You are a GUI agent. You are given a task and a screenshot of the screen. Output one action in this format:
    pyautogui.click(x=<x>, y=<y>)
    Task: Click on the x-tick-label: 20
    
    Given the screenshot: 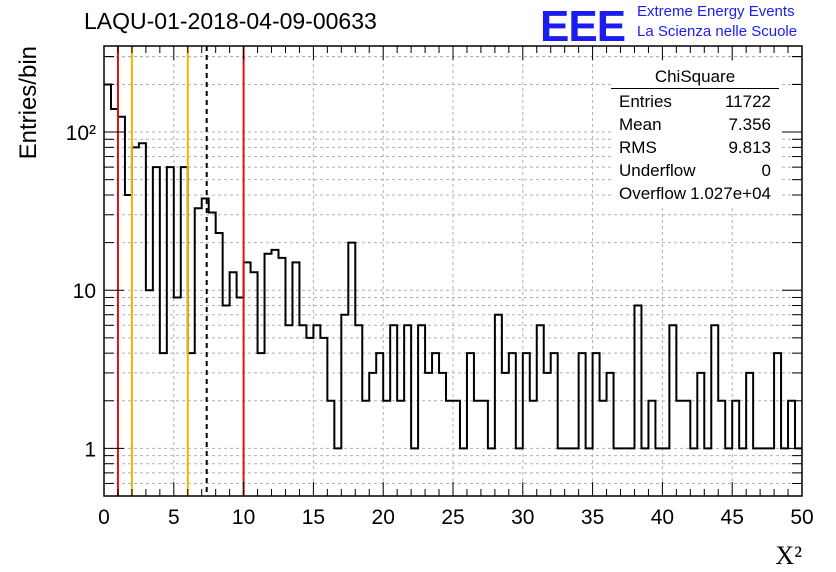 What is the action you would take?
    pyautogui.click(x=383, y=517)
    